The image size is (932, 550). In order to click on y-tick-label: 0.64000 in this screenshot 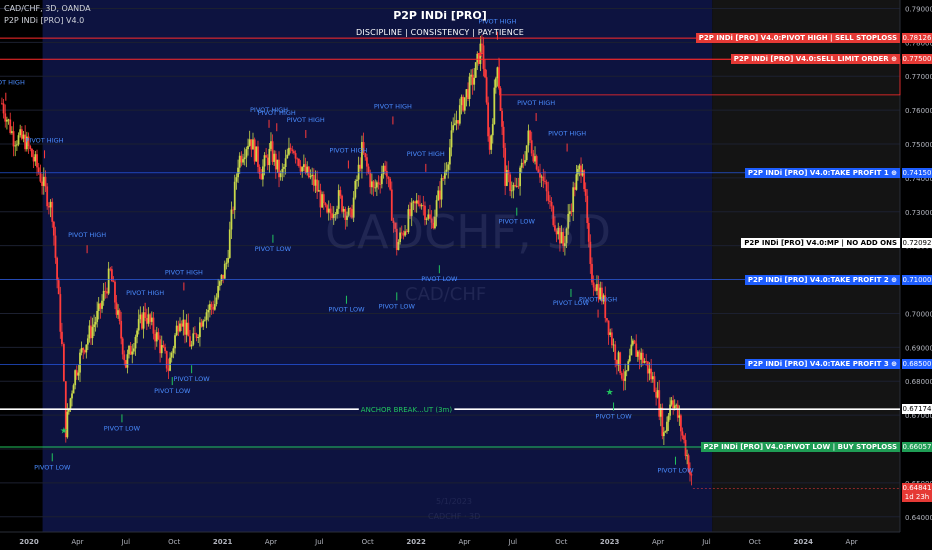, I will do `click(918, 518)`.